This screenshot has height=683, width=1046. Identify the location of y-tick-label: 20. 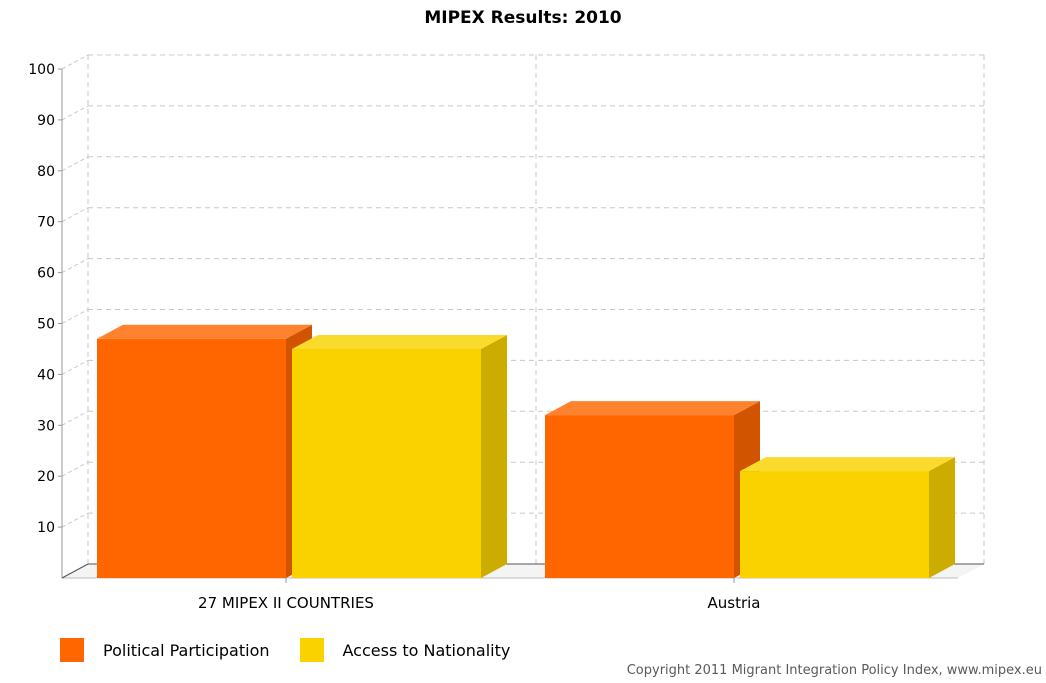
(46, 477).